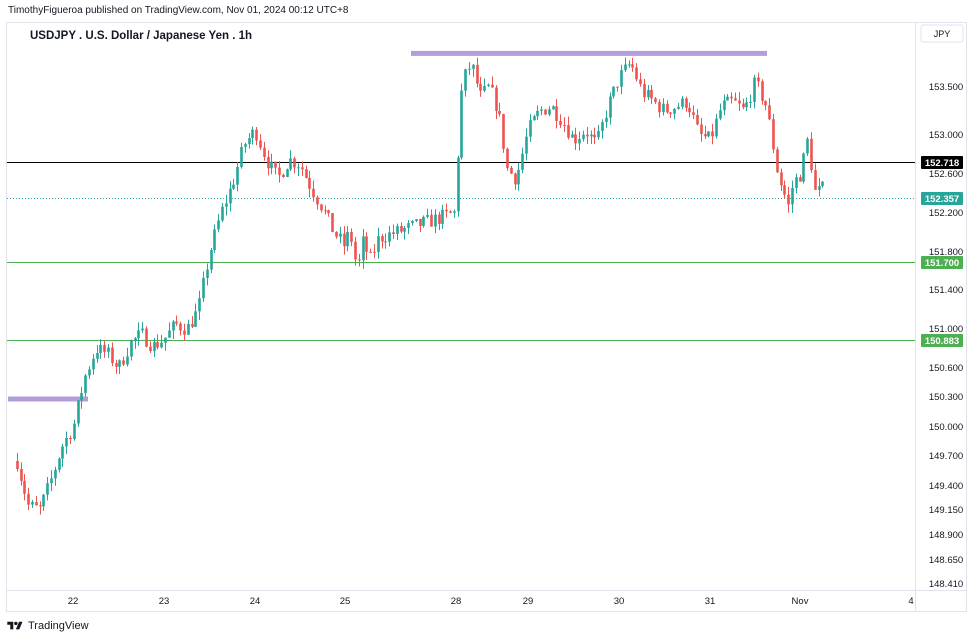 This screenshot has width=975, height=638. Describe the element at coordinates (946, 584) in the screenshot. I see `price-tick-label: 148.410` at that location.